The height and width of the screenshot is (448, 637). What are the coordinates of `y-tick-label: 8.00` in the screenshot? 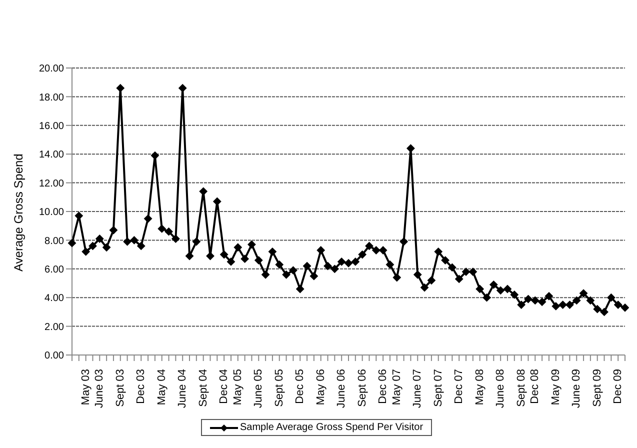 It's located at (54, 241).